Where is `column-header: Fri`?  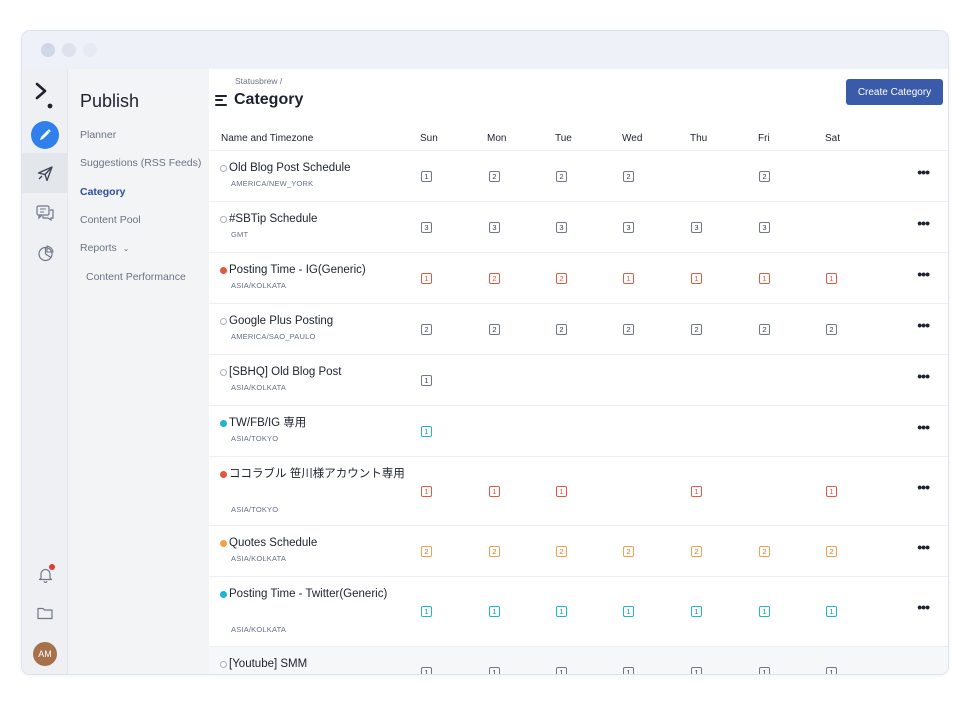 column-header: Fri is located at coordinates (764, 138).